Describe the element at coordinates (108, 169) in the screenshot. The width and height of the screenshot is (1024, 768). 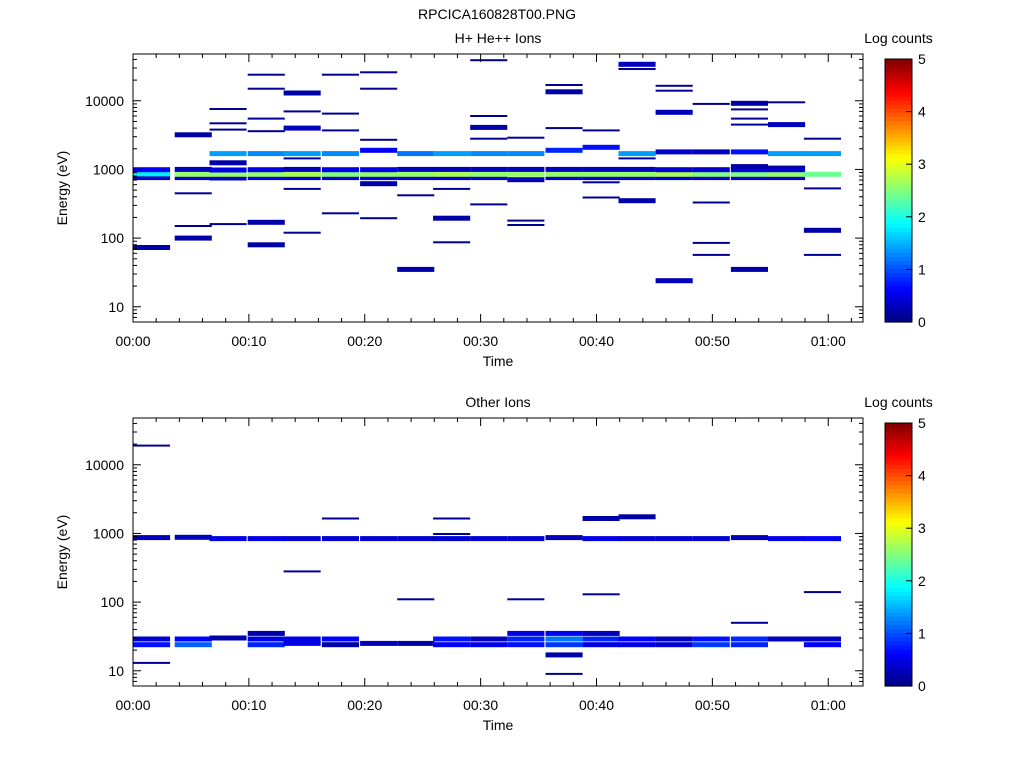
I see `y-tick-label: 1000` at that location.